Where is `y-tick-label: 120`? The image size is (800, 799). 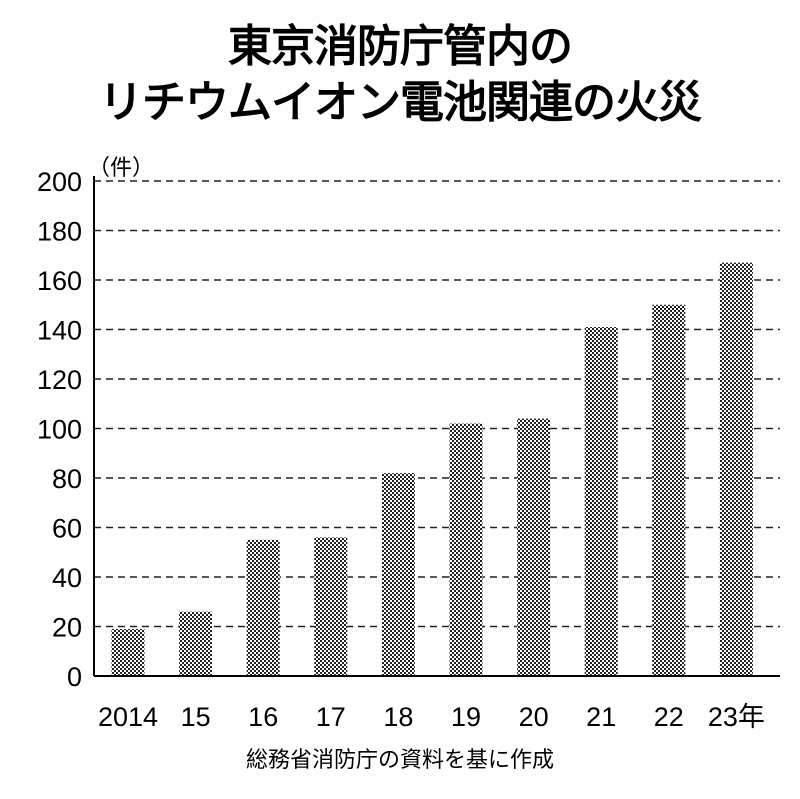
y-tick-label: 120 is located at coordinates (59, 380).